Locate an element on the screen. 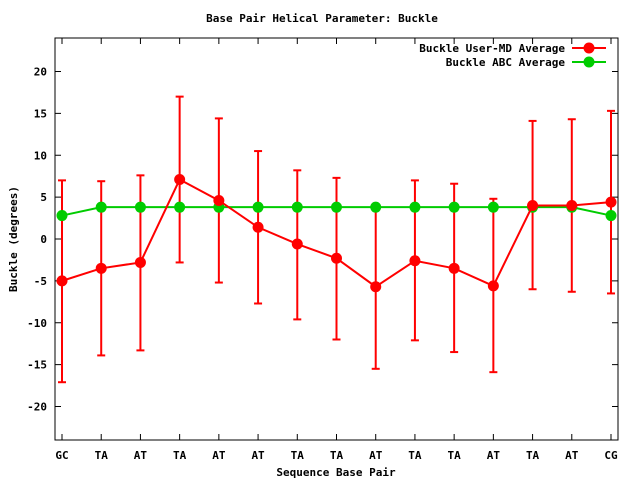 This screenshot has width=640, height=480. y-tick-label: -5 is located at coordinates (40, 281).